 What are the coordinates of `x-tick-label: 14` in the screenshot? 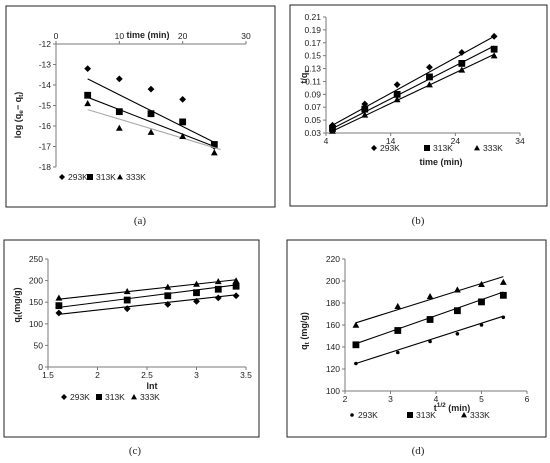 It's located at (391, 141).